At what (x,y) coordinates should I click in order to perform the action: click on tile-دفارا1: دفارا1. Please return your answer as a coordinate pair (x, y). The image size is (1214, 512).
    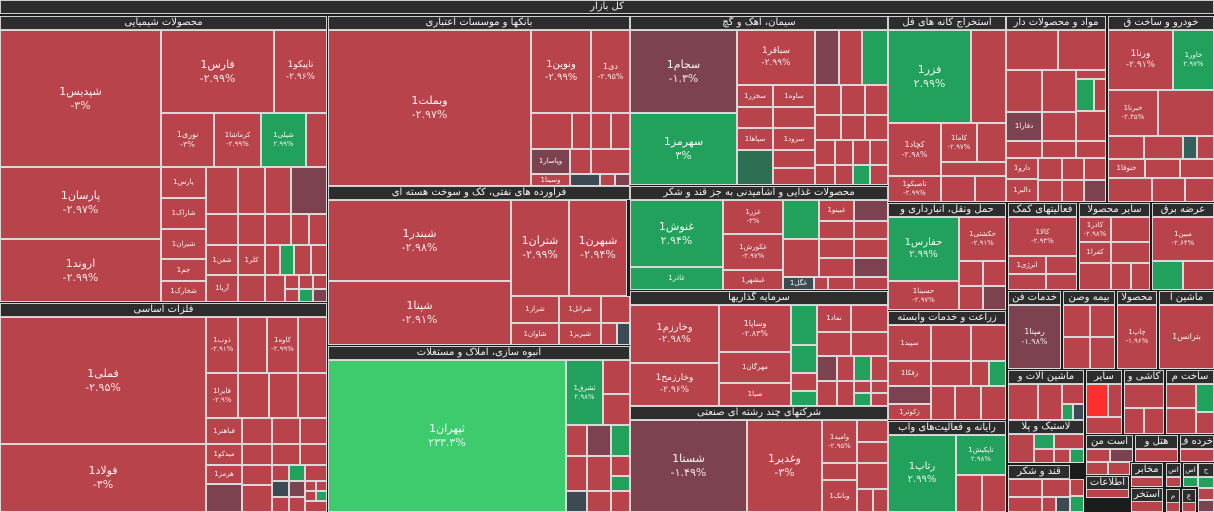
    Looking at the image, I should click on (1024, 126).